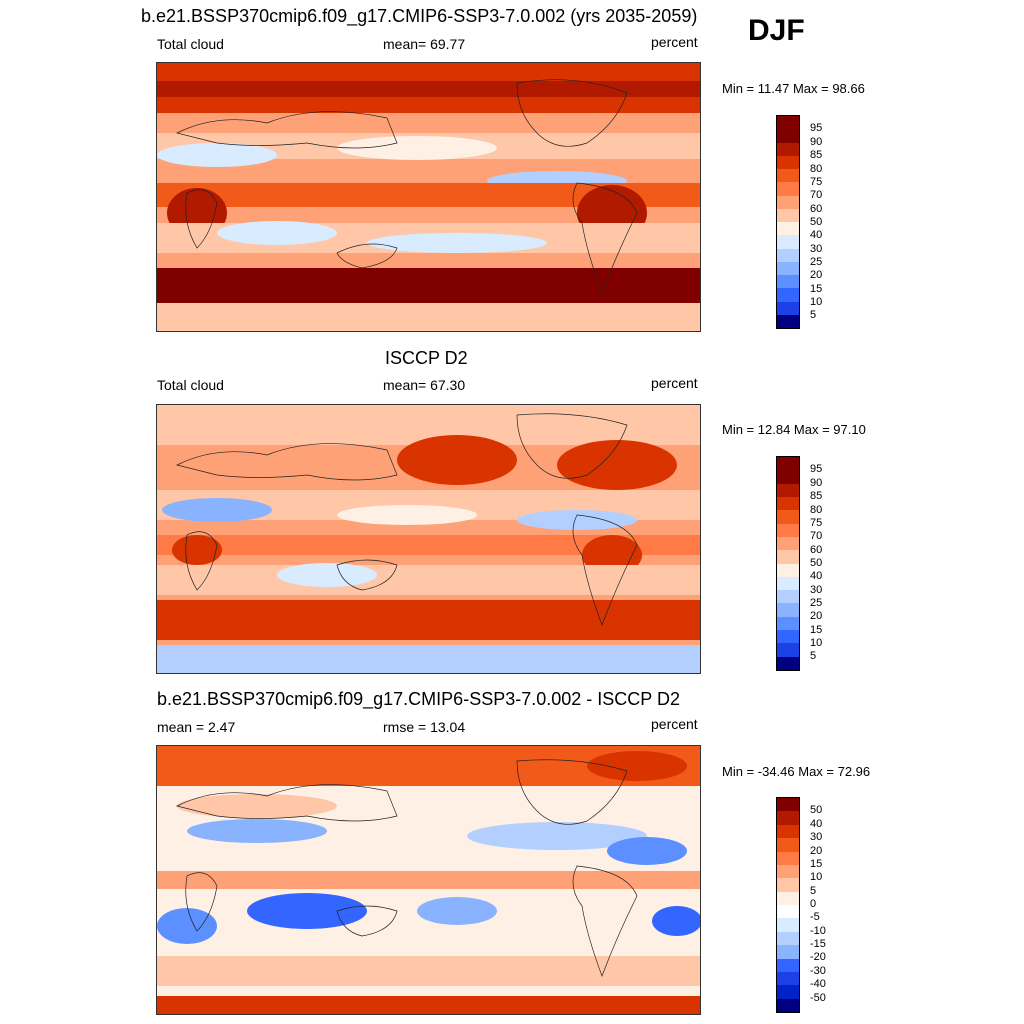 This screenshot has width=1024, height=1024. I want to click on panel-3-units: percent, so click(674, 724).